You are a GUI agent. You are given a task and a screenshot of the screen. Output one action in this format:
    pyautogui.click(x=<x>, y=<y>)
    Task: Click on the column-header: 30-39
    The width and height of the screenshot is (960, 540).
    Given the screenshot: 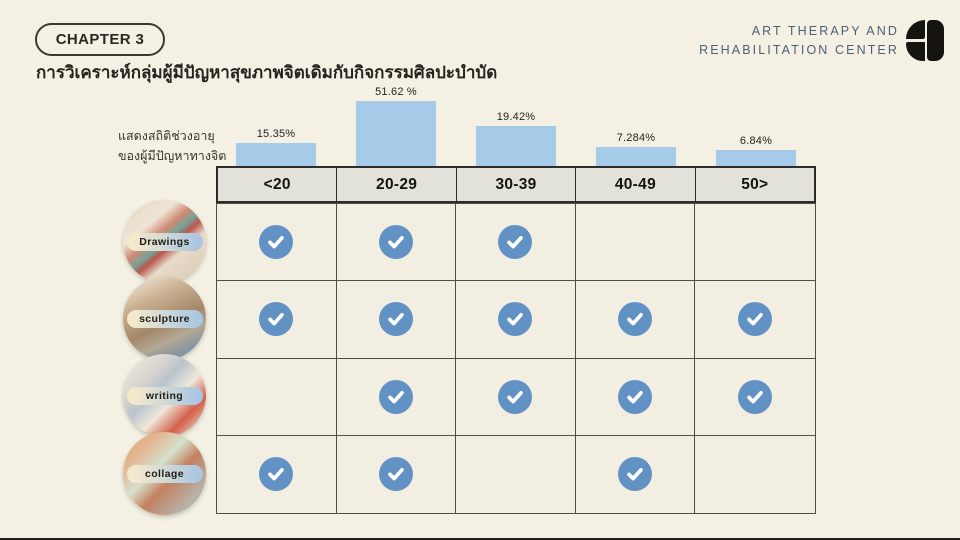 What is the action you would take?
    pyautogui.click(x=517, y=184)
    